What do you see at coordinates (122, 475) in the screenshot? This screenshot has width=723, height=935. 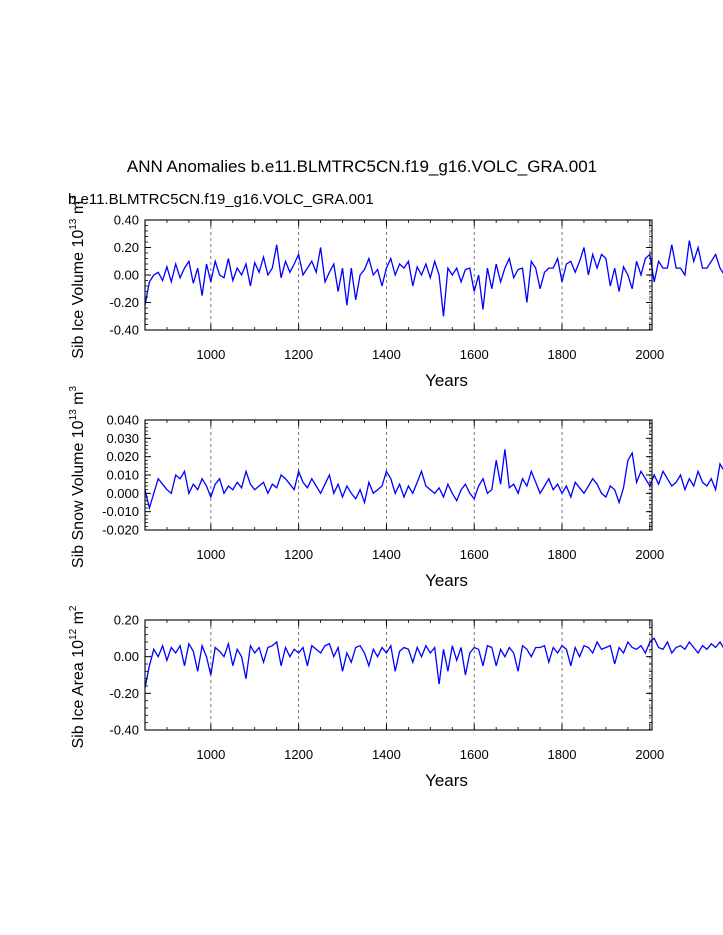 I see `y-tick-label: 0.010` at bounding box center [122, 475].